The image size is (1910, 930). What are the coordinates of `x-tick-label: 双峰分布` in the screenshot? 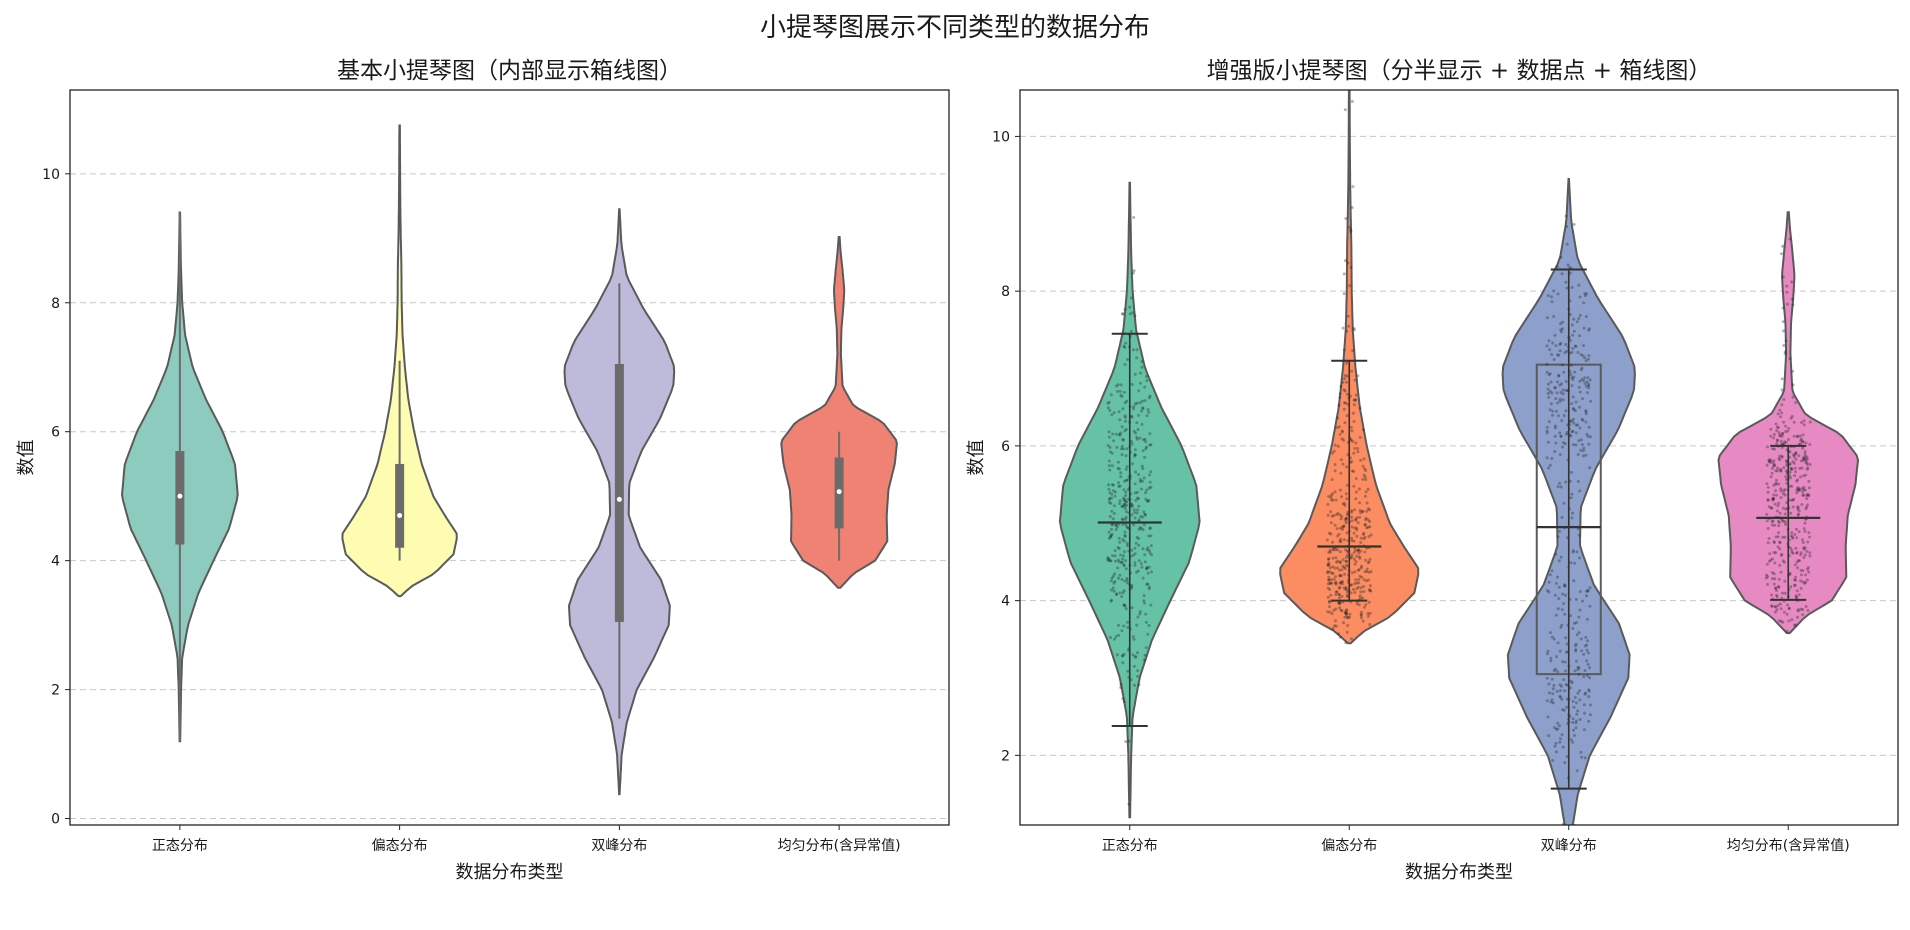 It's located at (619, 846).